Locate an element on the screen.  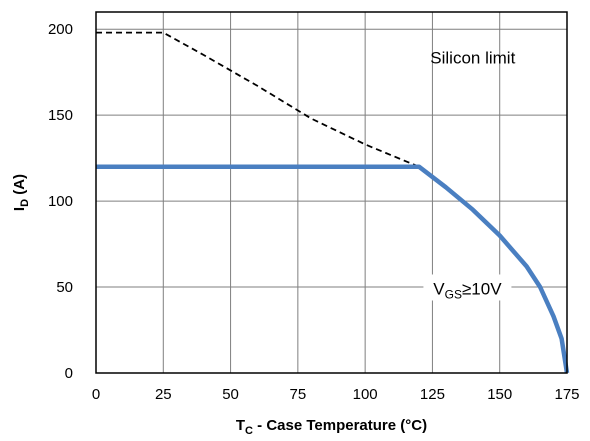
y-tick-labels: 0 50 100 150 200 is located at coordinates (60, 201).